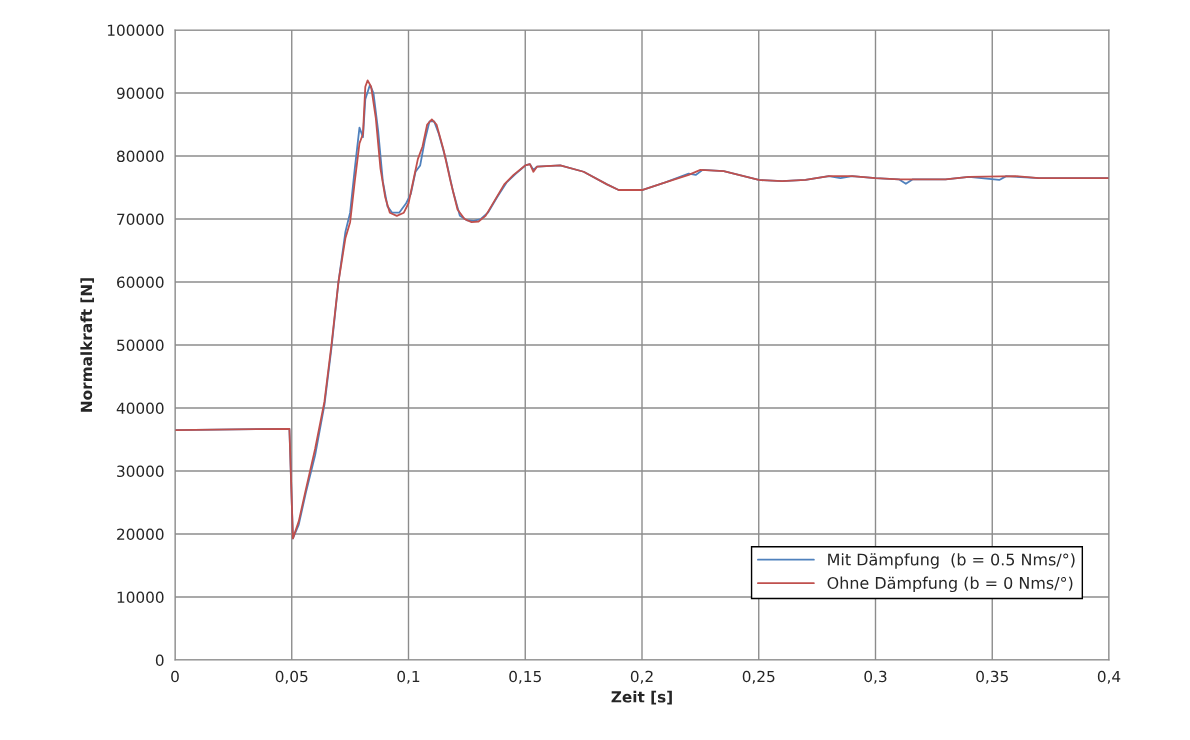  Describe the element at coordinates (159, 660) in the screenshot. I see `y-tick-label: 0` at that location.